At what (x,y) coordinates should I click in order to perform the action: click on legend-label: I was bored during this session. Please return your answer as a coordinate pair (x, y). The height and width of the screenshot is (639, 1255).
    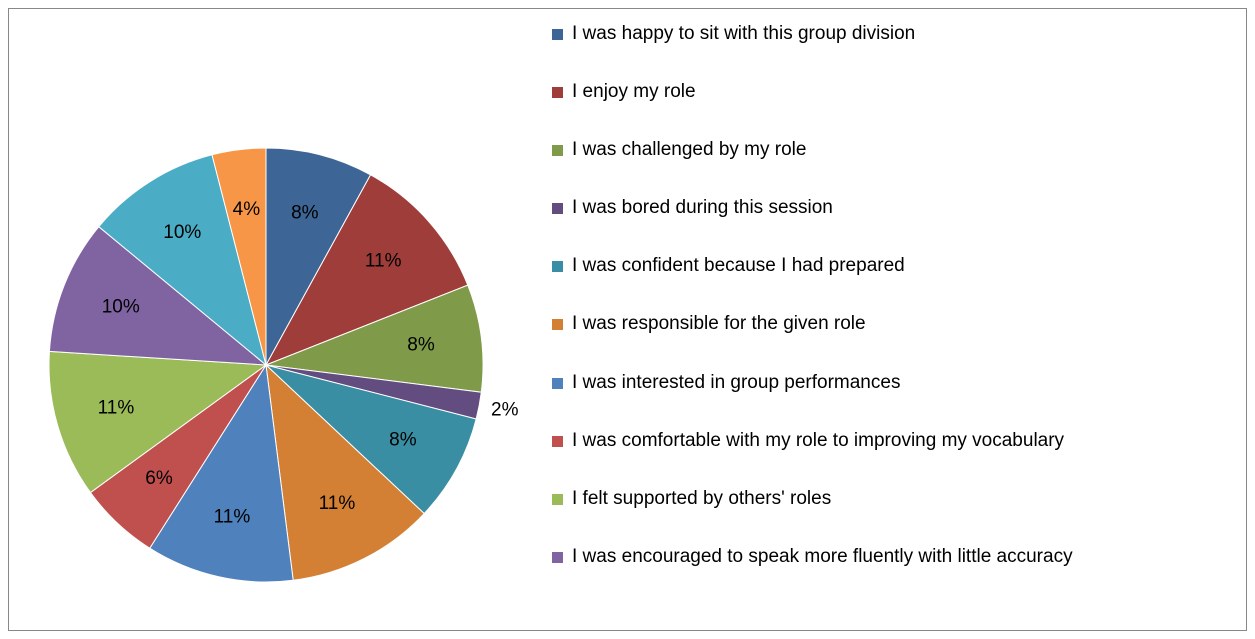
    Looking at the image, I should click on (702, 207).